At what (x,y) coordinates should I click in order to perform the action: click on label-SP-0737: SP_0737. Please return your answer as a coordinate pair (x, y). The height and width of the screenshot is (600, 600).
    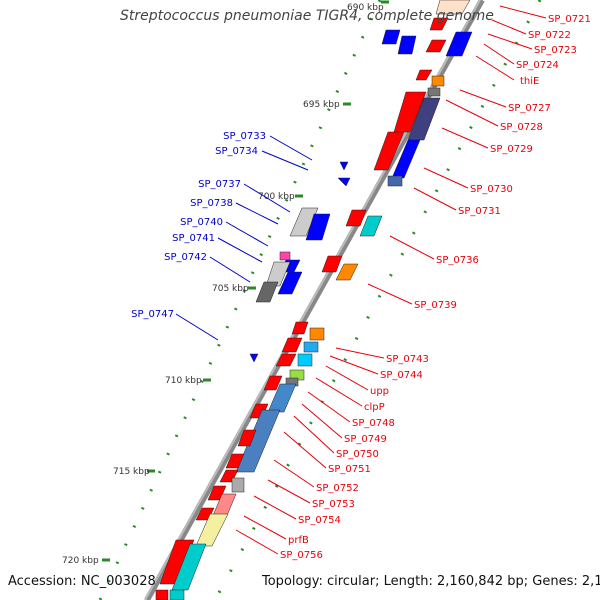
    Looking at the image, I should click on (219, 184).